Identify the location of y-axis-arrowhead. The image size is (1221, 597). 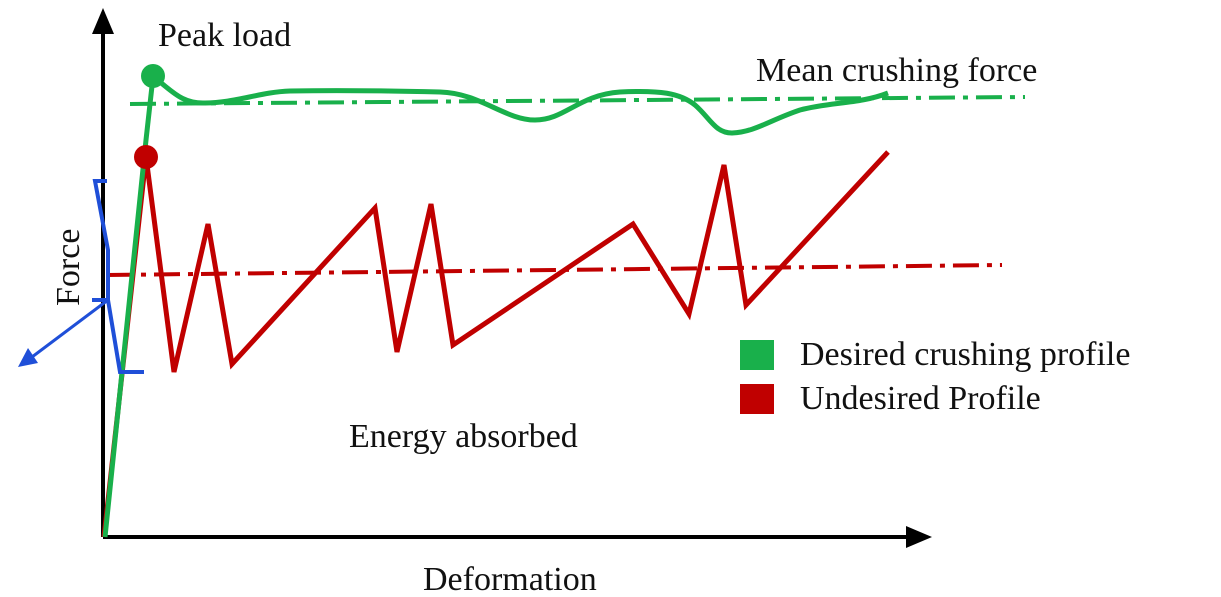
(103, 21).